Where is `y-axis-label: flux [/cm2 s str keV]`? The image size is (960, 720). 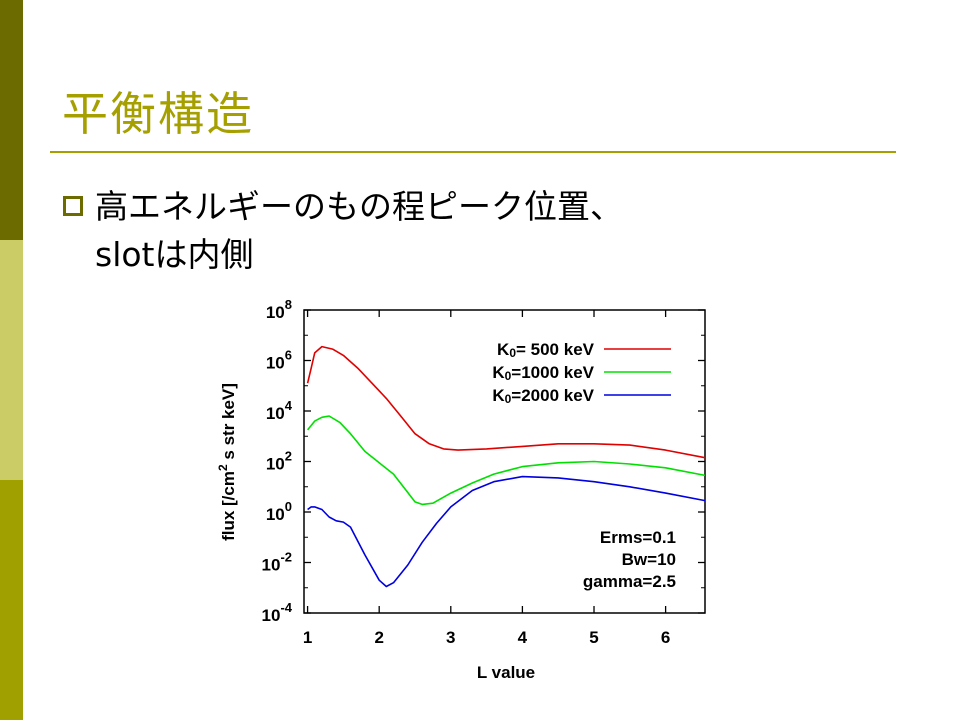 y-axis-label: flux [/cm2 s str keV] is located at coordinates (227, 462).